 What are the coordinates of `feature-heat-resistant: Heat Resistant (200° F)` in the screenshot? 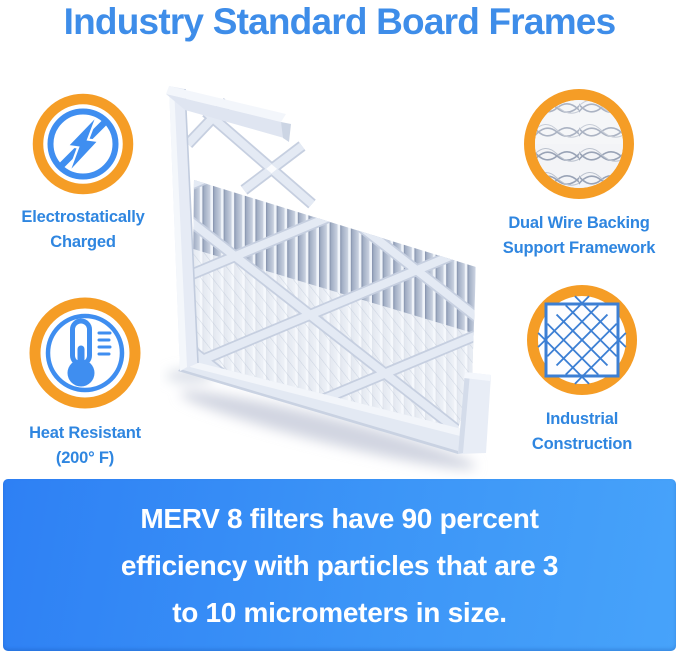 It's located at (85, 382).